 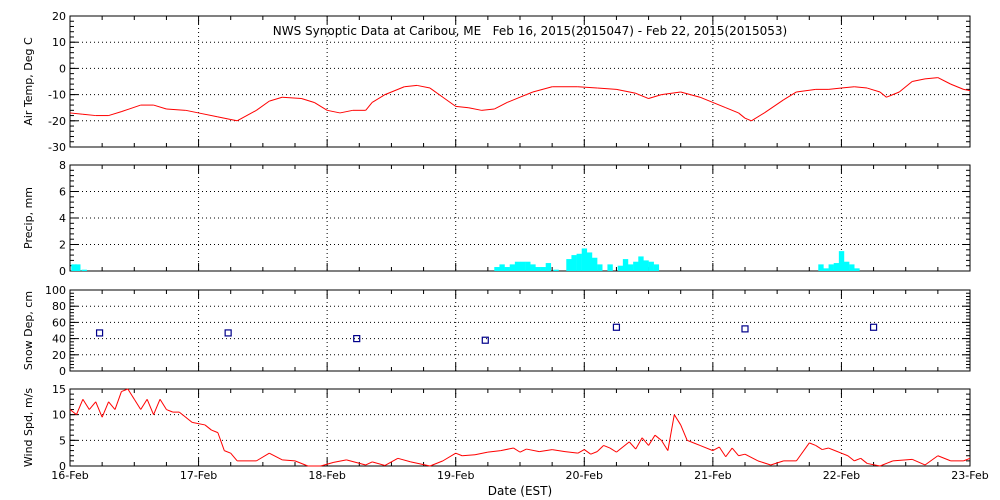 What do you see at coordinates (969, 475) in the screenshot?
I see `x-tick-label: 23-Feb` at bounding box center [969, 475].